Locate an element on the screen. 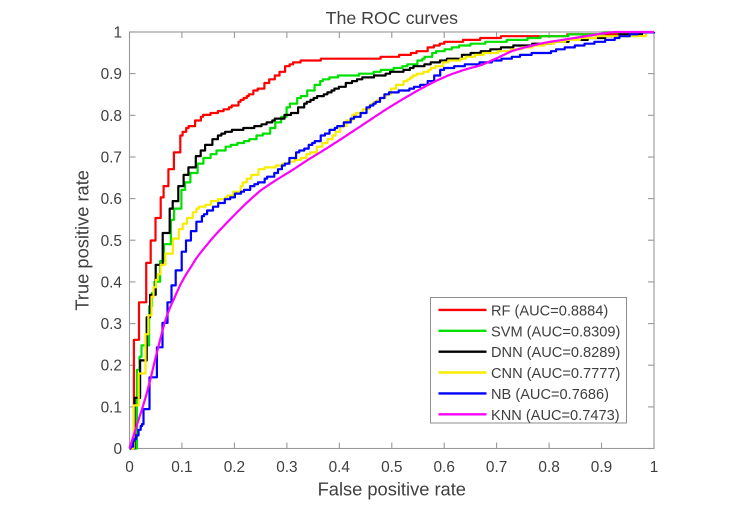  svg-text: True positive rate is located at coordinates (81, 240).